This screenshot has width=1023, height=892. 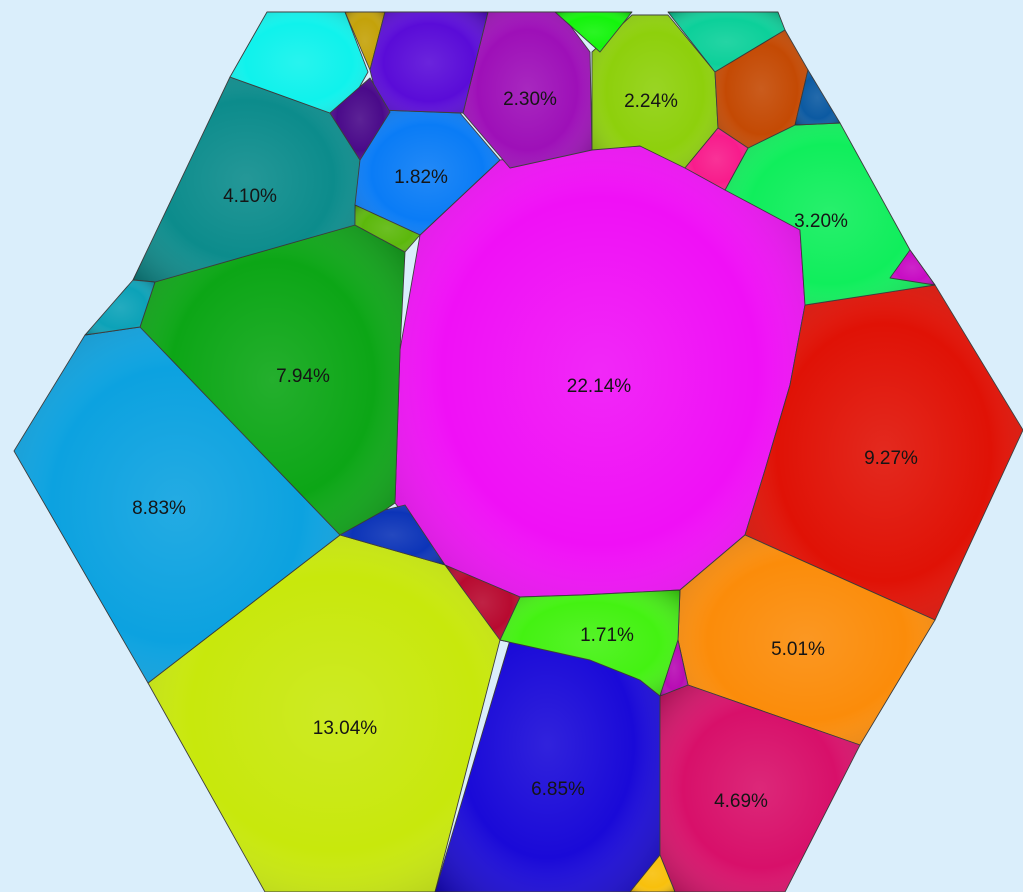 What do you see at coordinates (651, 101) in the screenshot?
I see `cell-label-top-olive: 2.24%` at bounding box center [651, 101].